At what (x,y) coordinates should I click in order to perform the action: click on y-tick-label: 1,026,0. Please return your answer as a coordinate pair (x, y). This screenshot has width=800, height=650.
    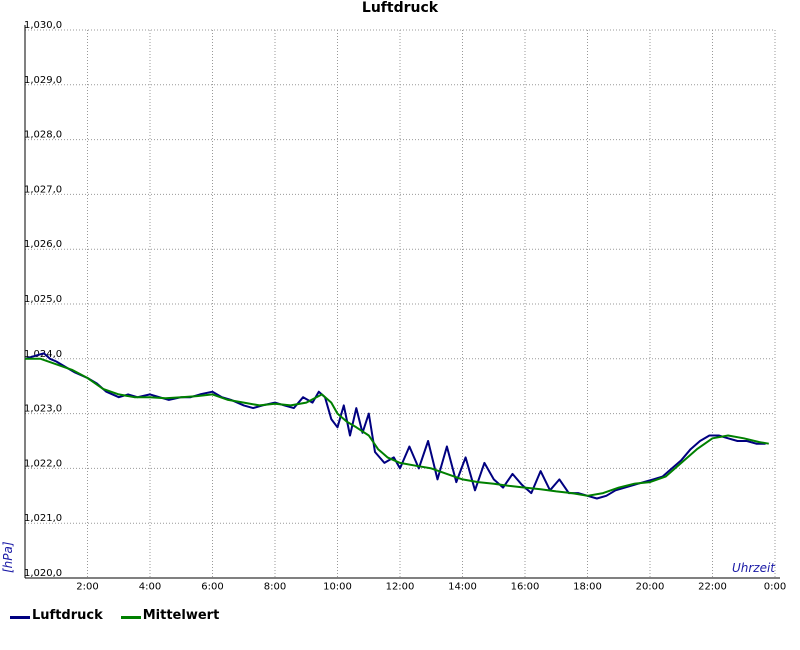
    Looking at the image, I should click on (43, 244).